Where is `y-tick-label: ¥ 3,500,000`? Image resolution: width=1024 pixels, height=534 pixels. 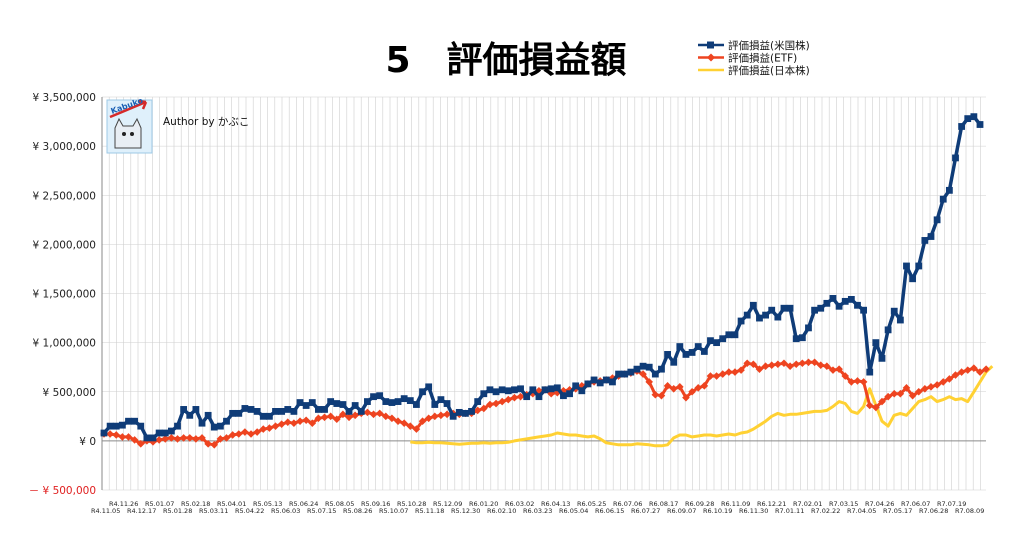 y-tick-label: ¥ 3,500,000 is located at coordinates (64, 98).